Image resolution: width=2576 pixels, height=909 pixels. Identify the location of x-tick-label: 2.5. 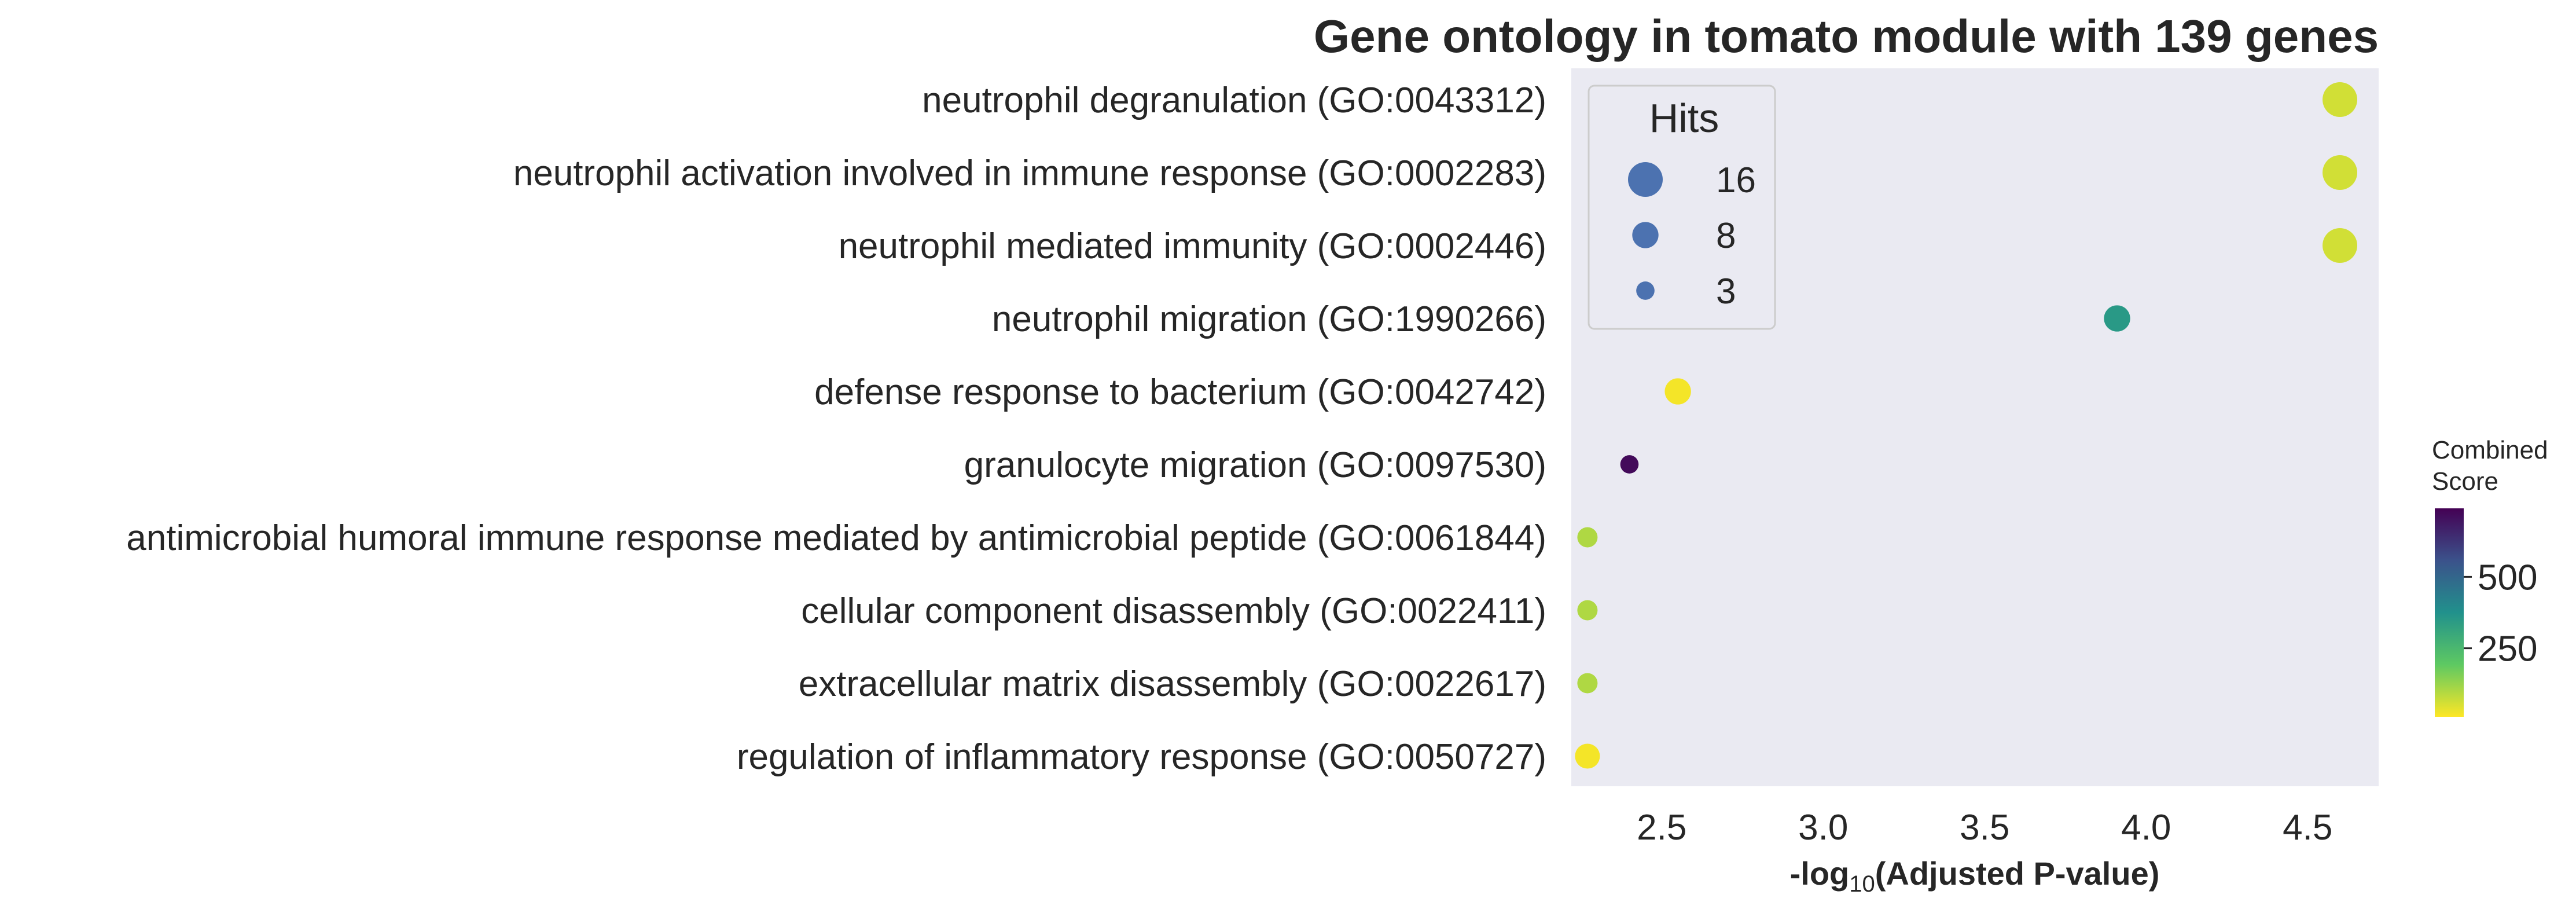
(1661, 828).